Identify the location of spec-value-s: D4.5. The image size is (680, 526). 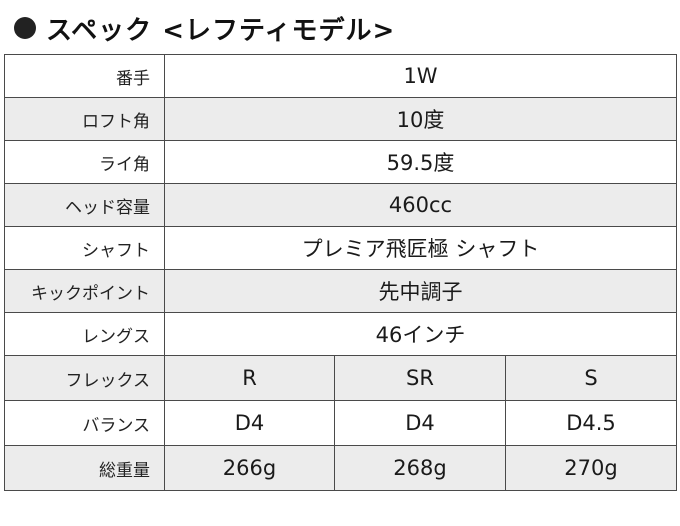
(591, 423).